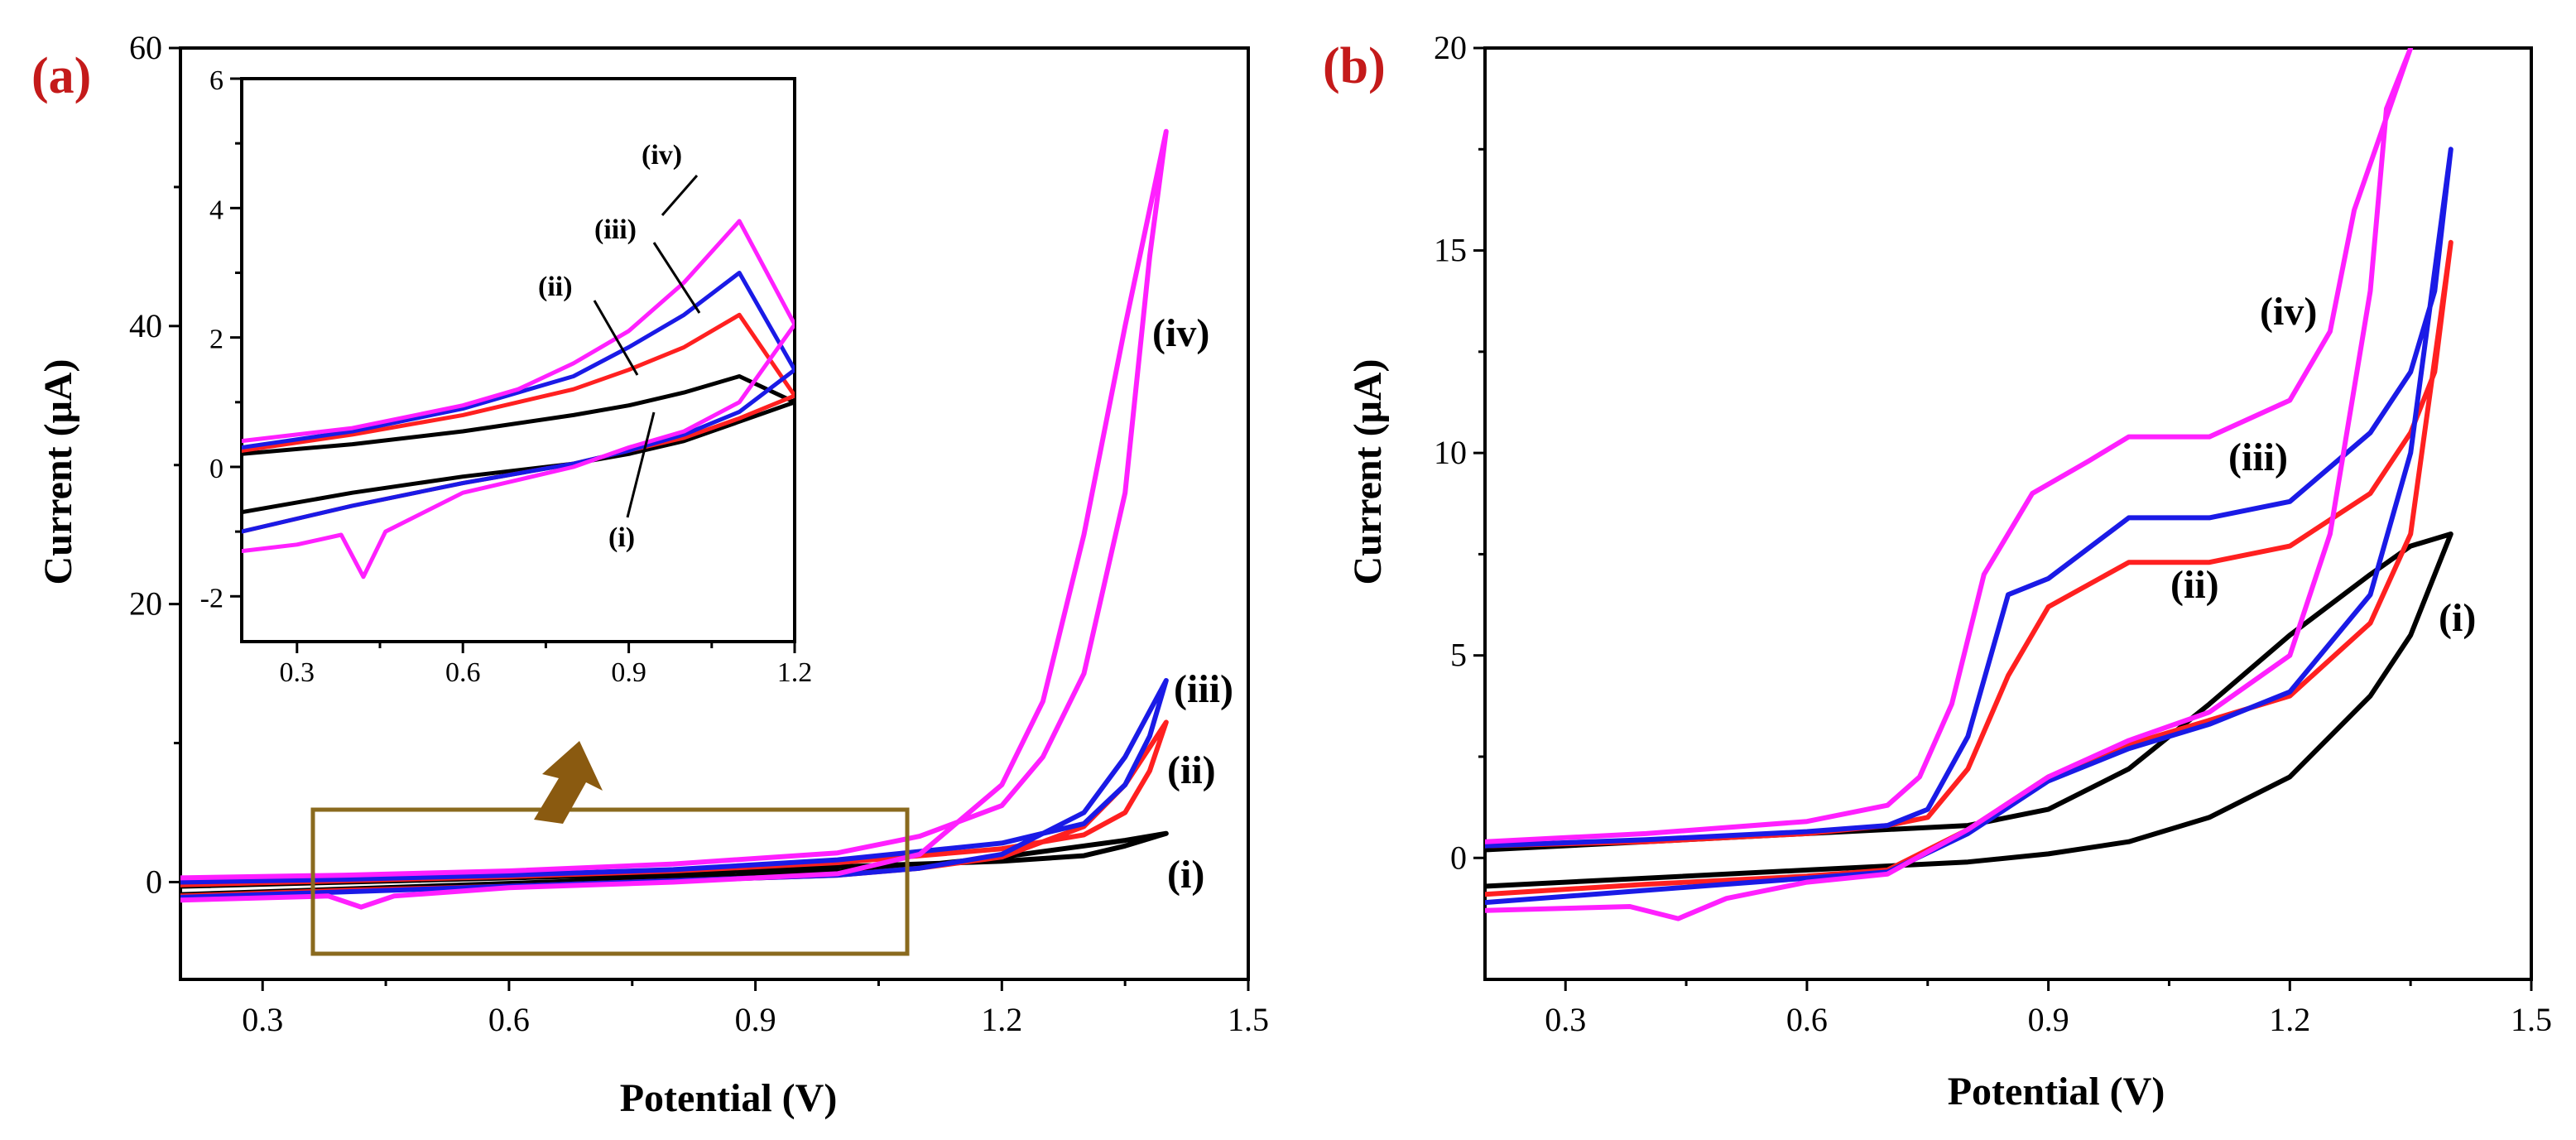 The image size is (2576, 1140). I want to click on panel-b-ytick-label: 15, so click(1450, 250).